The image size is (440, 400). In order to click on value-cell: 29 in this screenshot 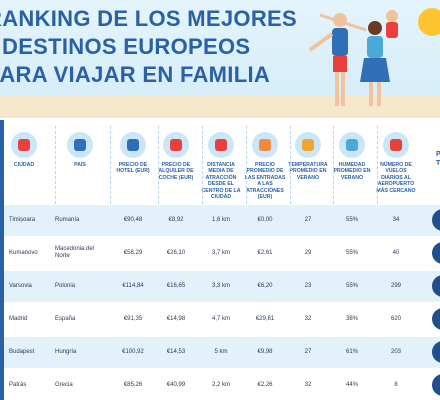, I will do `click(308, 253)`.